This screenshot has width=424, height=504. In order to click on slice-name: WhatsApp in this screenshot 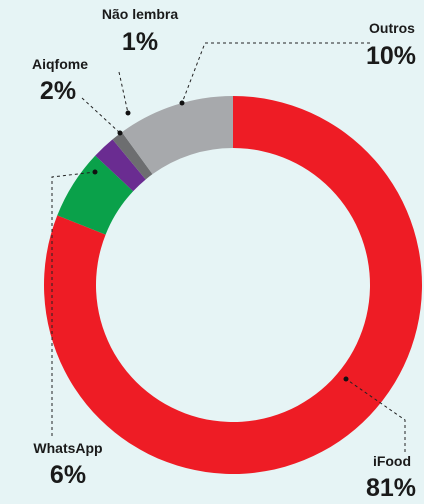, I will do `click(67, 448)`.